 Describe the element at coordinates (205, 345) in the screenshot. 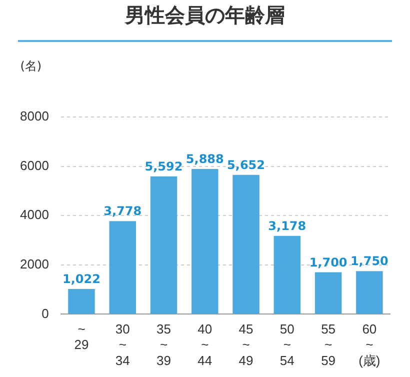

I see `x-tick-label: 40 ~ 44` at that location.